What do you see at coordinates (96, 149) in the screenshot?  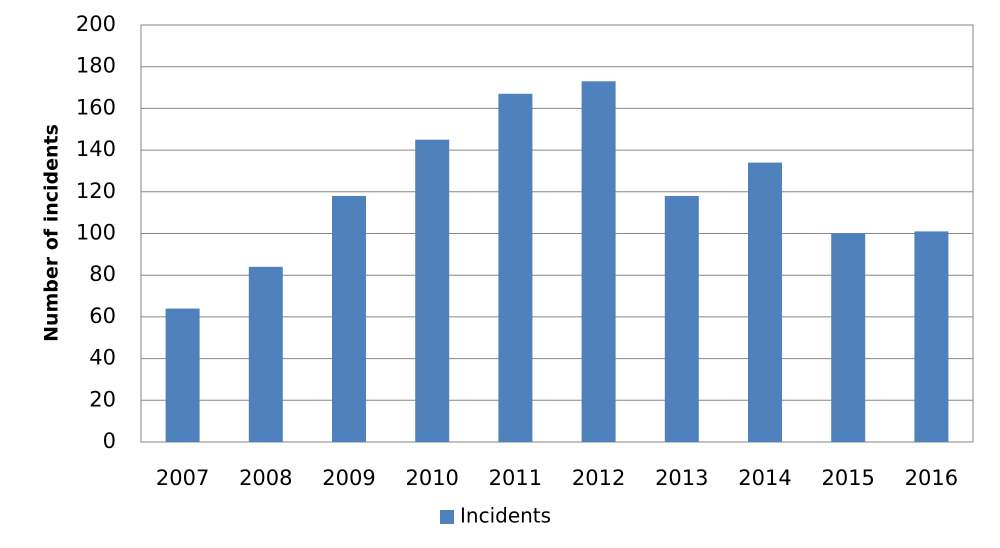 I see `y-tick-label: 140` at bounding box center [96, 149].